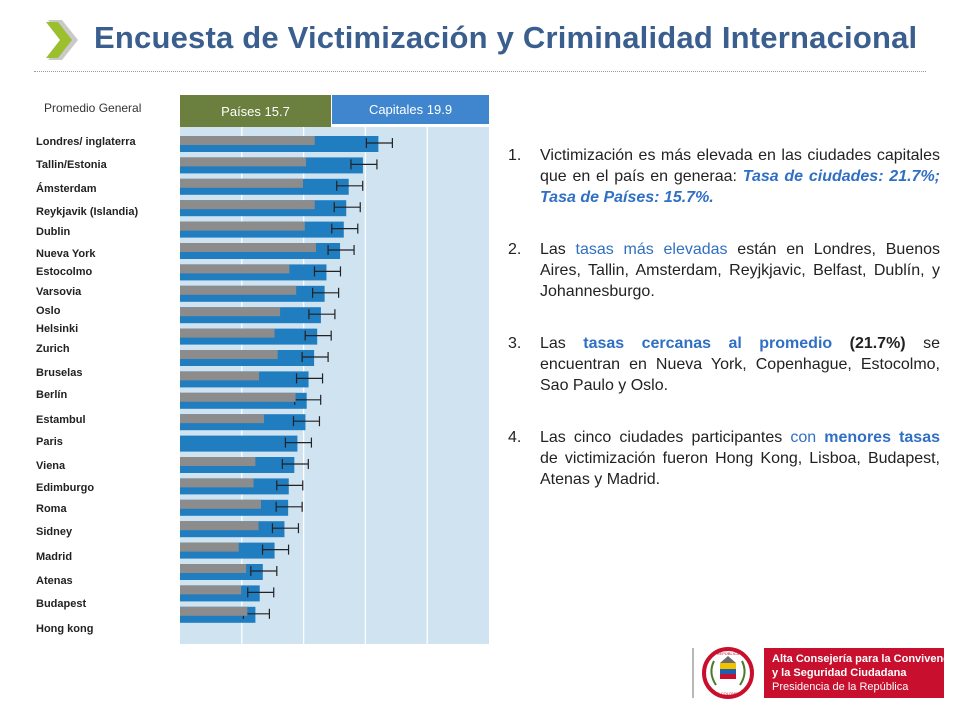 Image resolution: width=960 pixels, height=720 pixels. Describe the element at coordinates (239, 443) in the screenshot. I see `capital-bar` at that location.